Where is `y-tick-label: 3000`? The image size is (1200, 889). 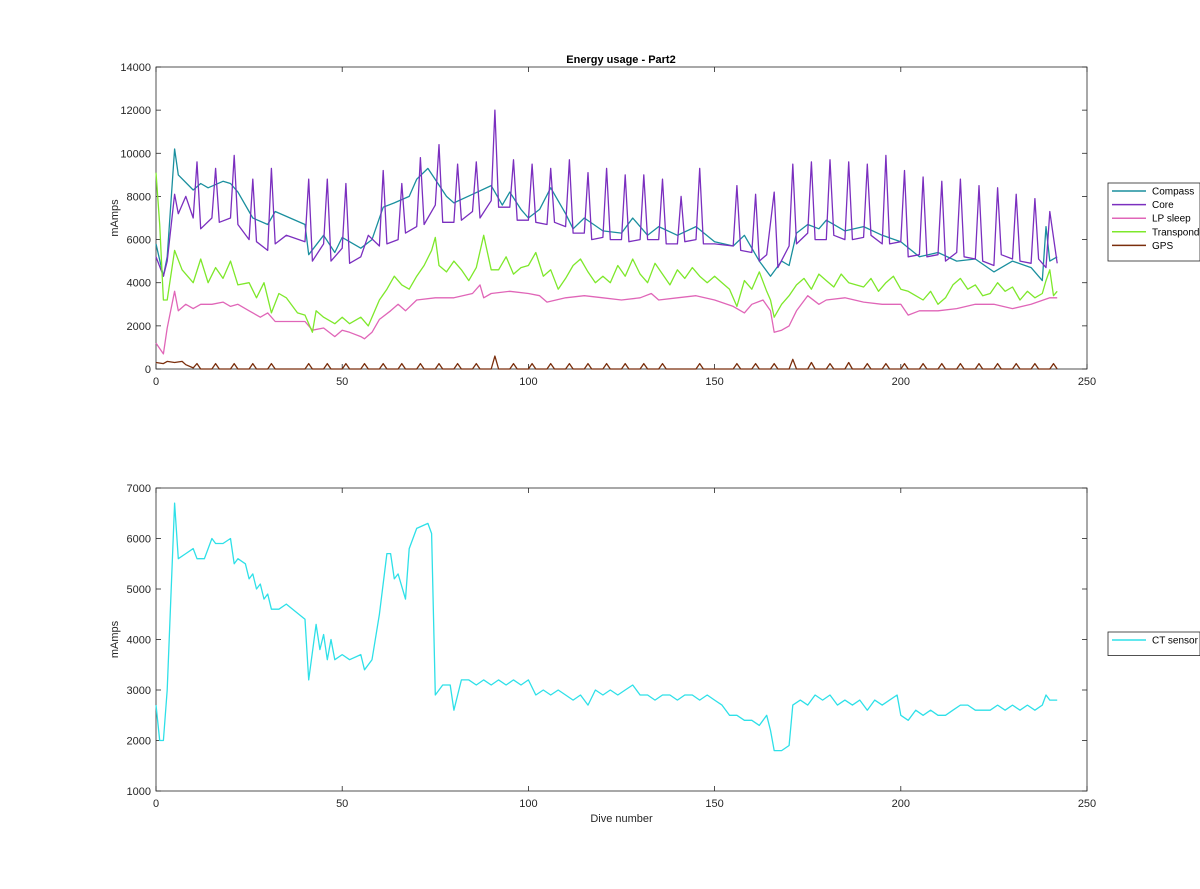
y-tick-label: 3000 is located at coordinates (139, 691).